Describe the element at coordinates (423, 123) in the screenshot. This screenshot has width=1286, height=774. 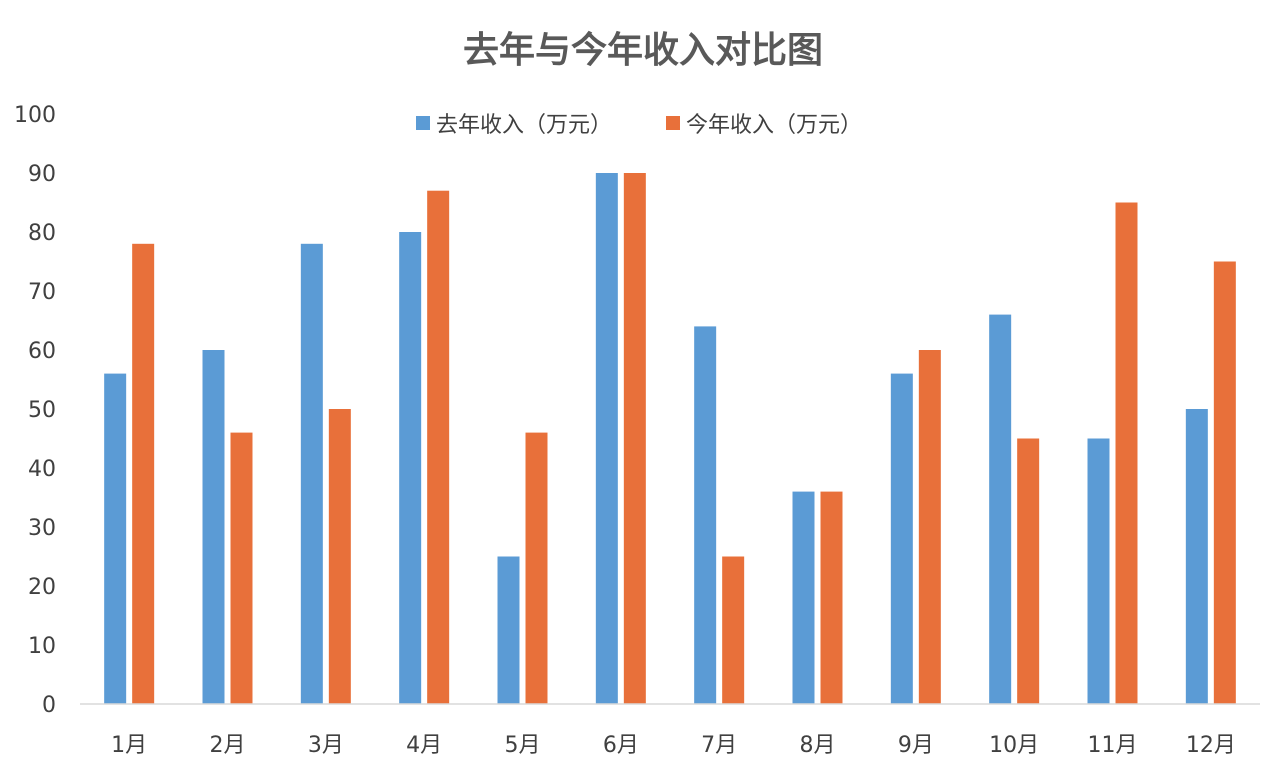
I see `legend-swatch-last-year` at that location.